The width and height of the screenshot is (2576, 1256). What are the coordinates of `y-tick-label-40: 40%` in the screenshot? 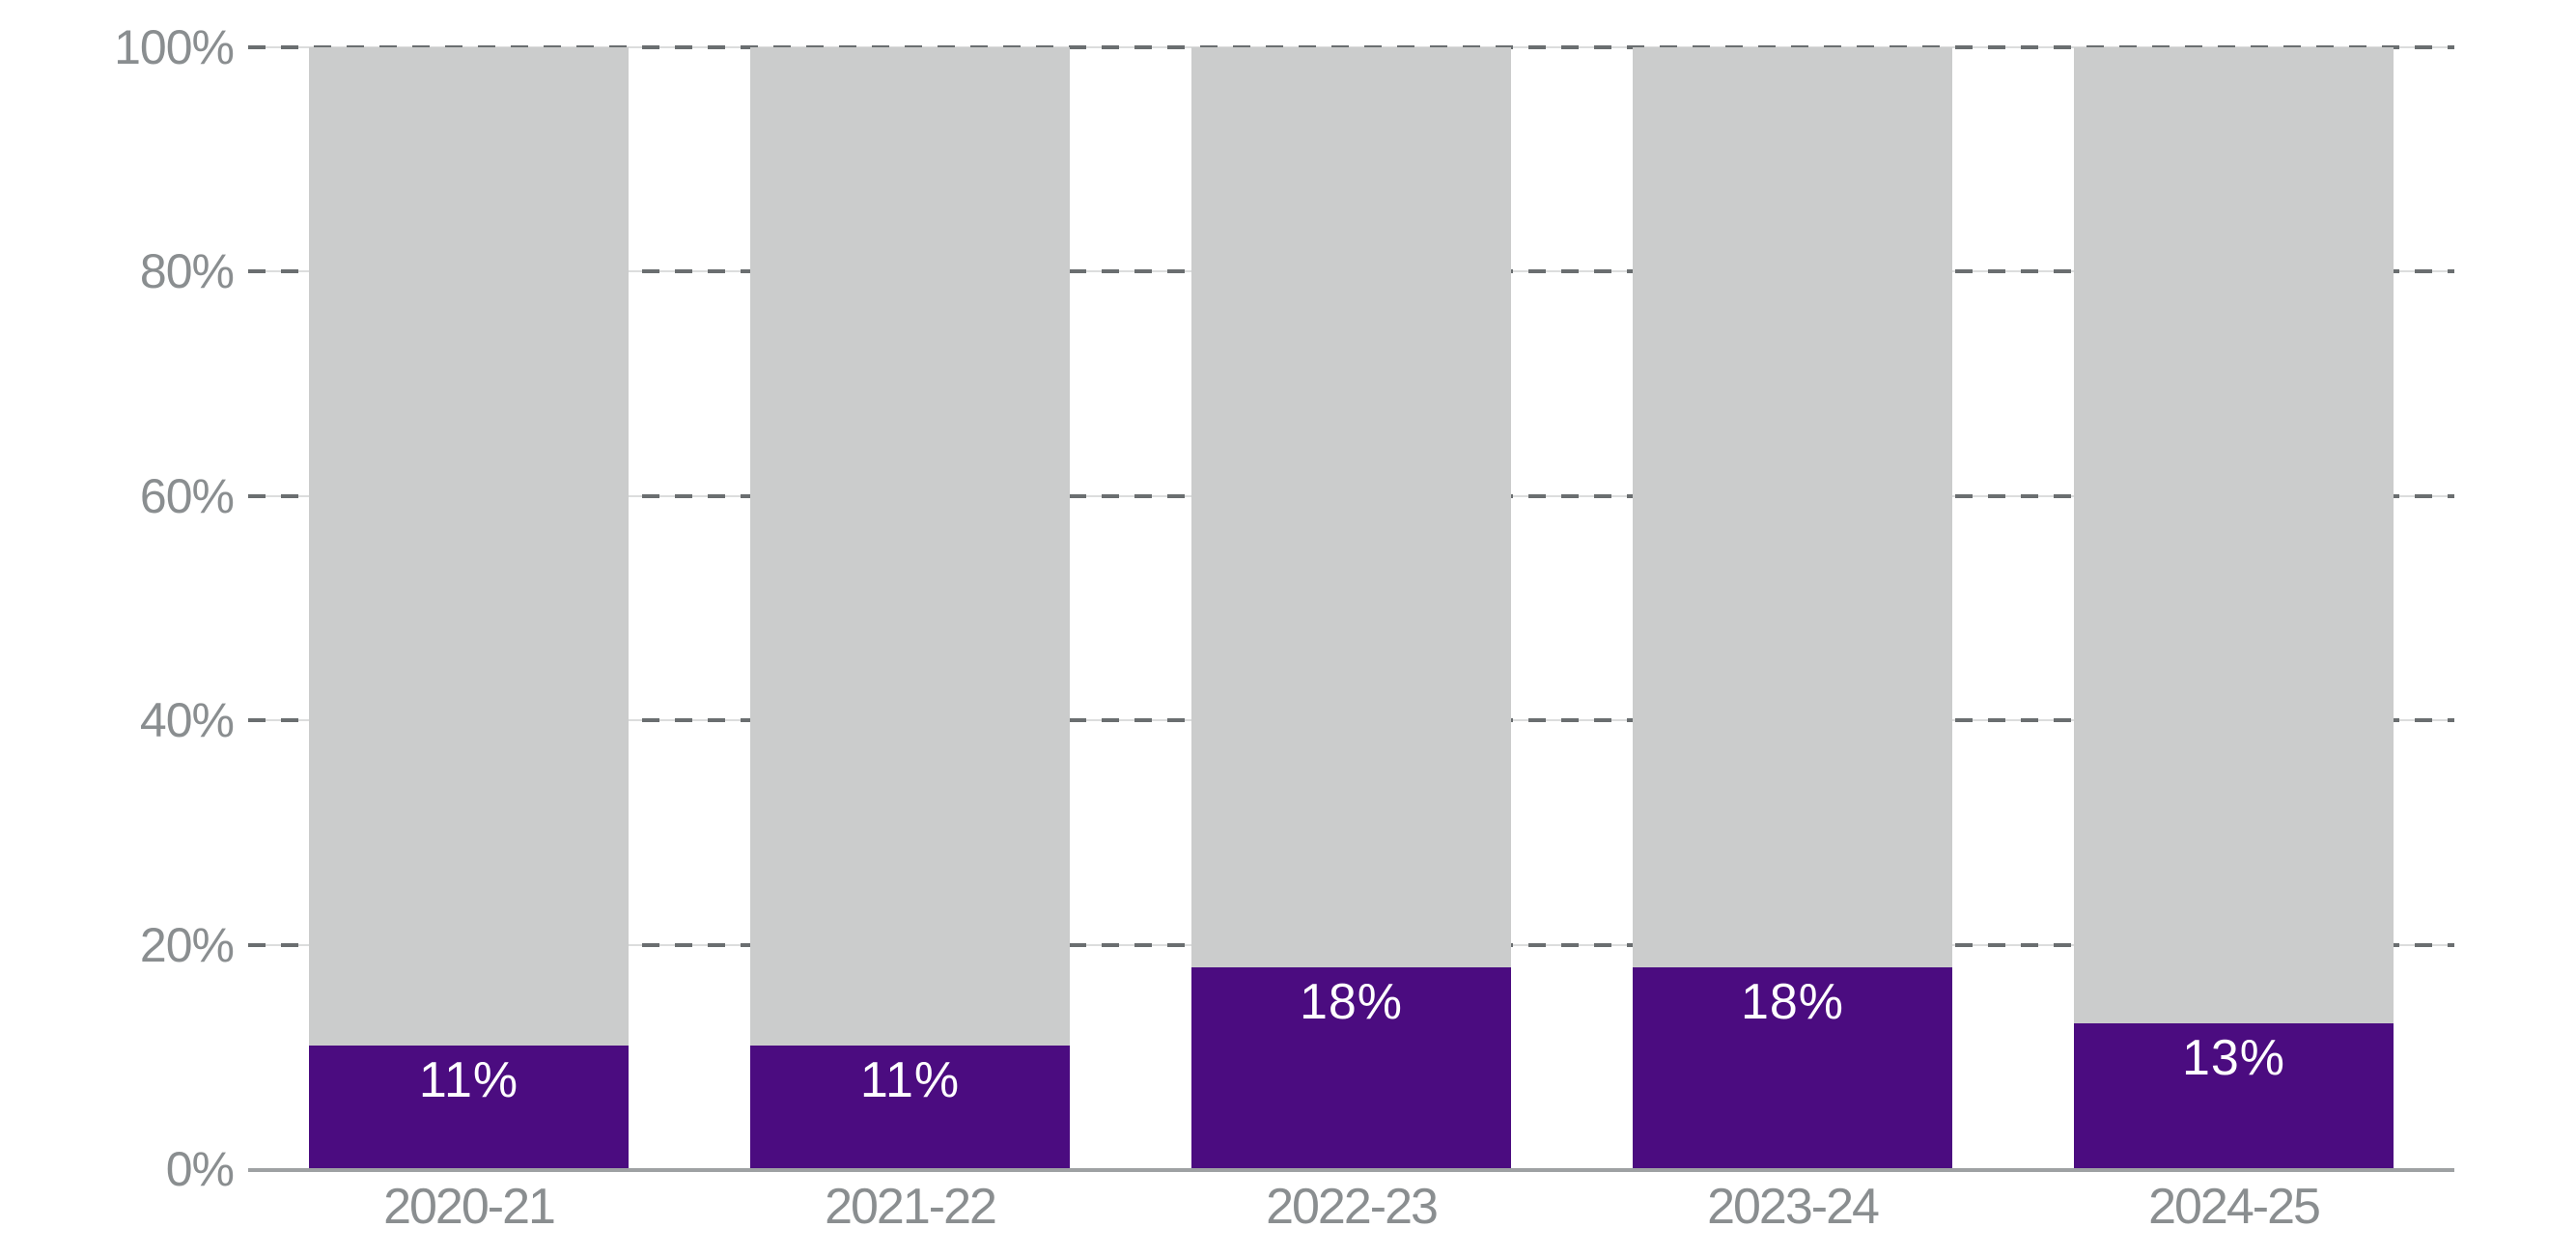 It's located at (187, 720).